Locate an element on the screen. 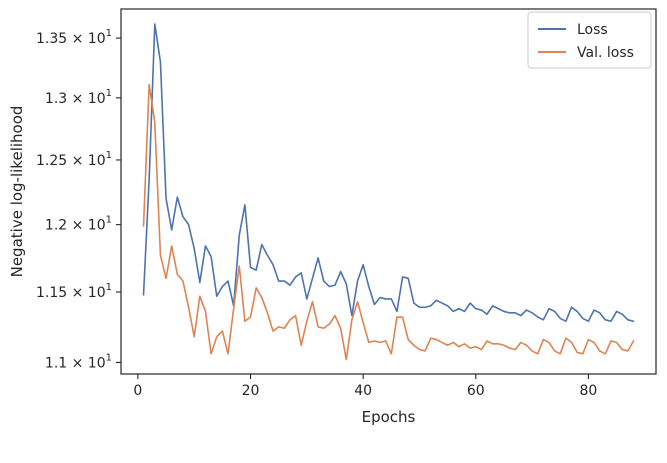 The height and width of the screenshot is (463, 667). y-tick-label: 1.1 × 10¹ is located at coordinates (78, 361).